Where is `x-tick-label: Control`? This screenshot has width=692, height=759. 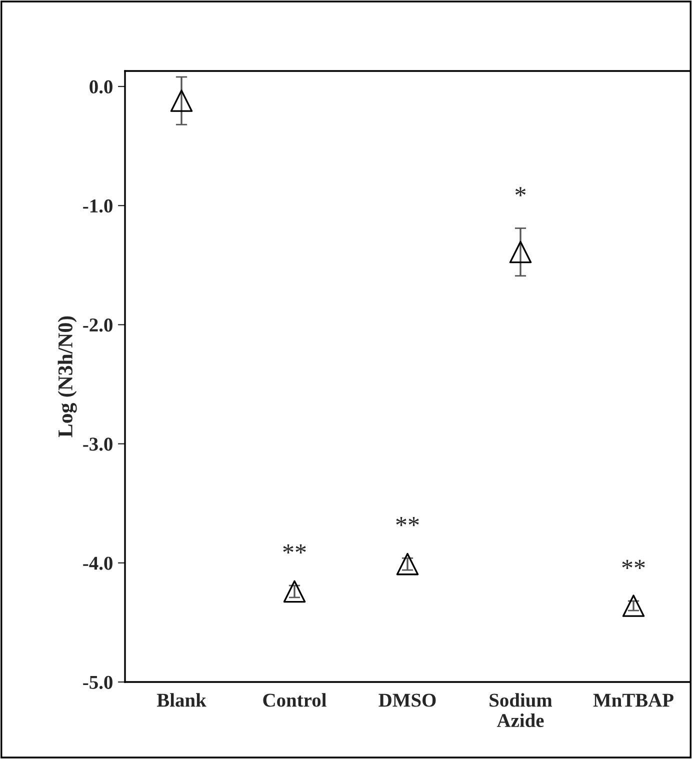
x-tick-label: Control is located at coordinates (294, 700).